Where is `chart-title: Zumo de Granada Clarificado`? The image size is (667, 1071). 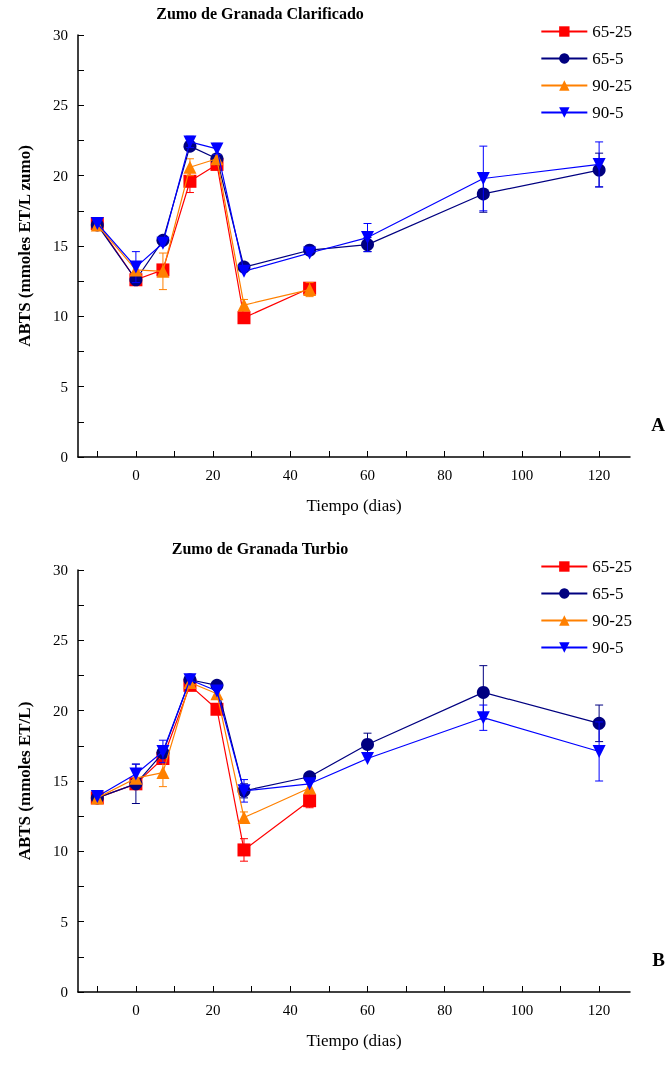 chart-title: Zumo de Granada Clarificado is located at coordinates (260, 13).